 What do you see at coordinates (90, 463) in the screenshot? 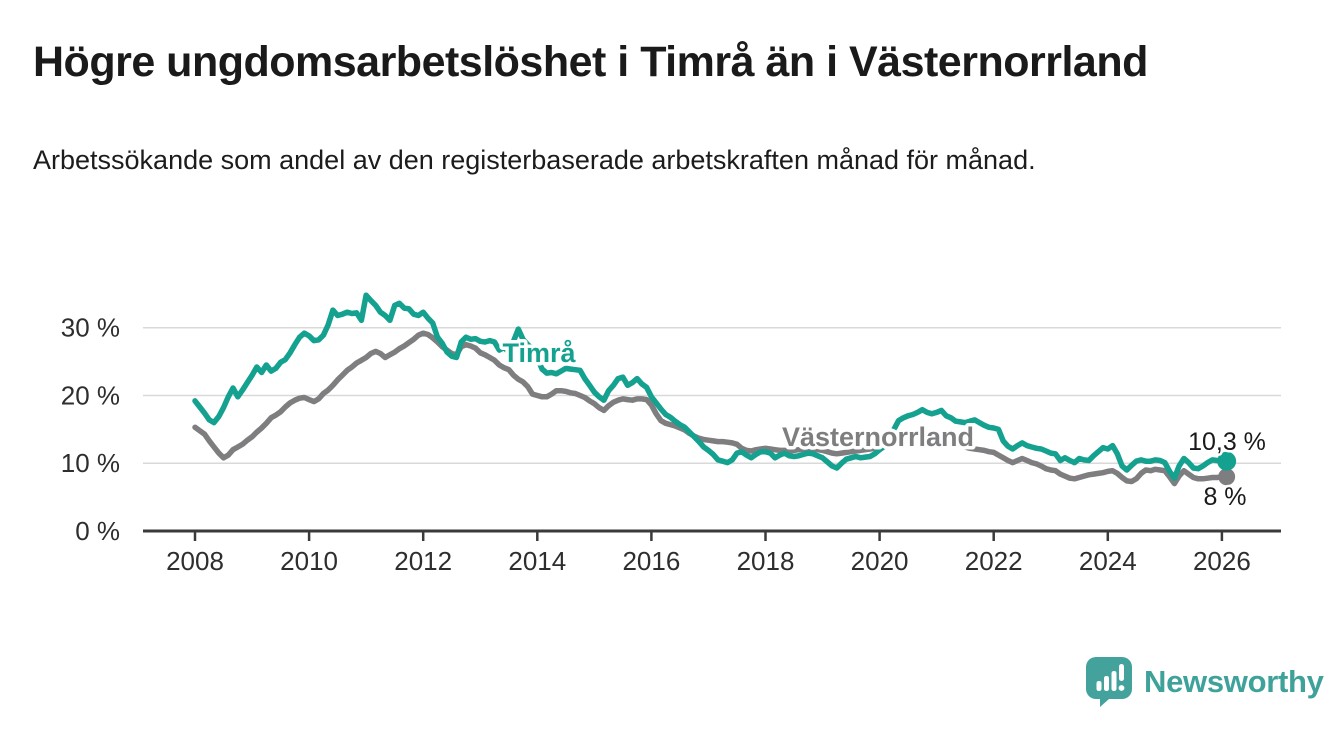
I see `y-tick-label: 10 %` at bounding box center [90, 463].